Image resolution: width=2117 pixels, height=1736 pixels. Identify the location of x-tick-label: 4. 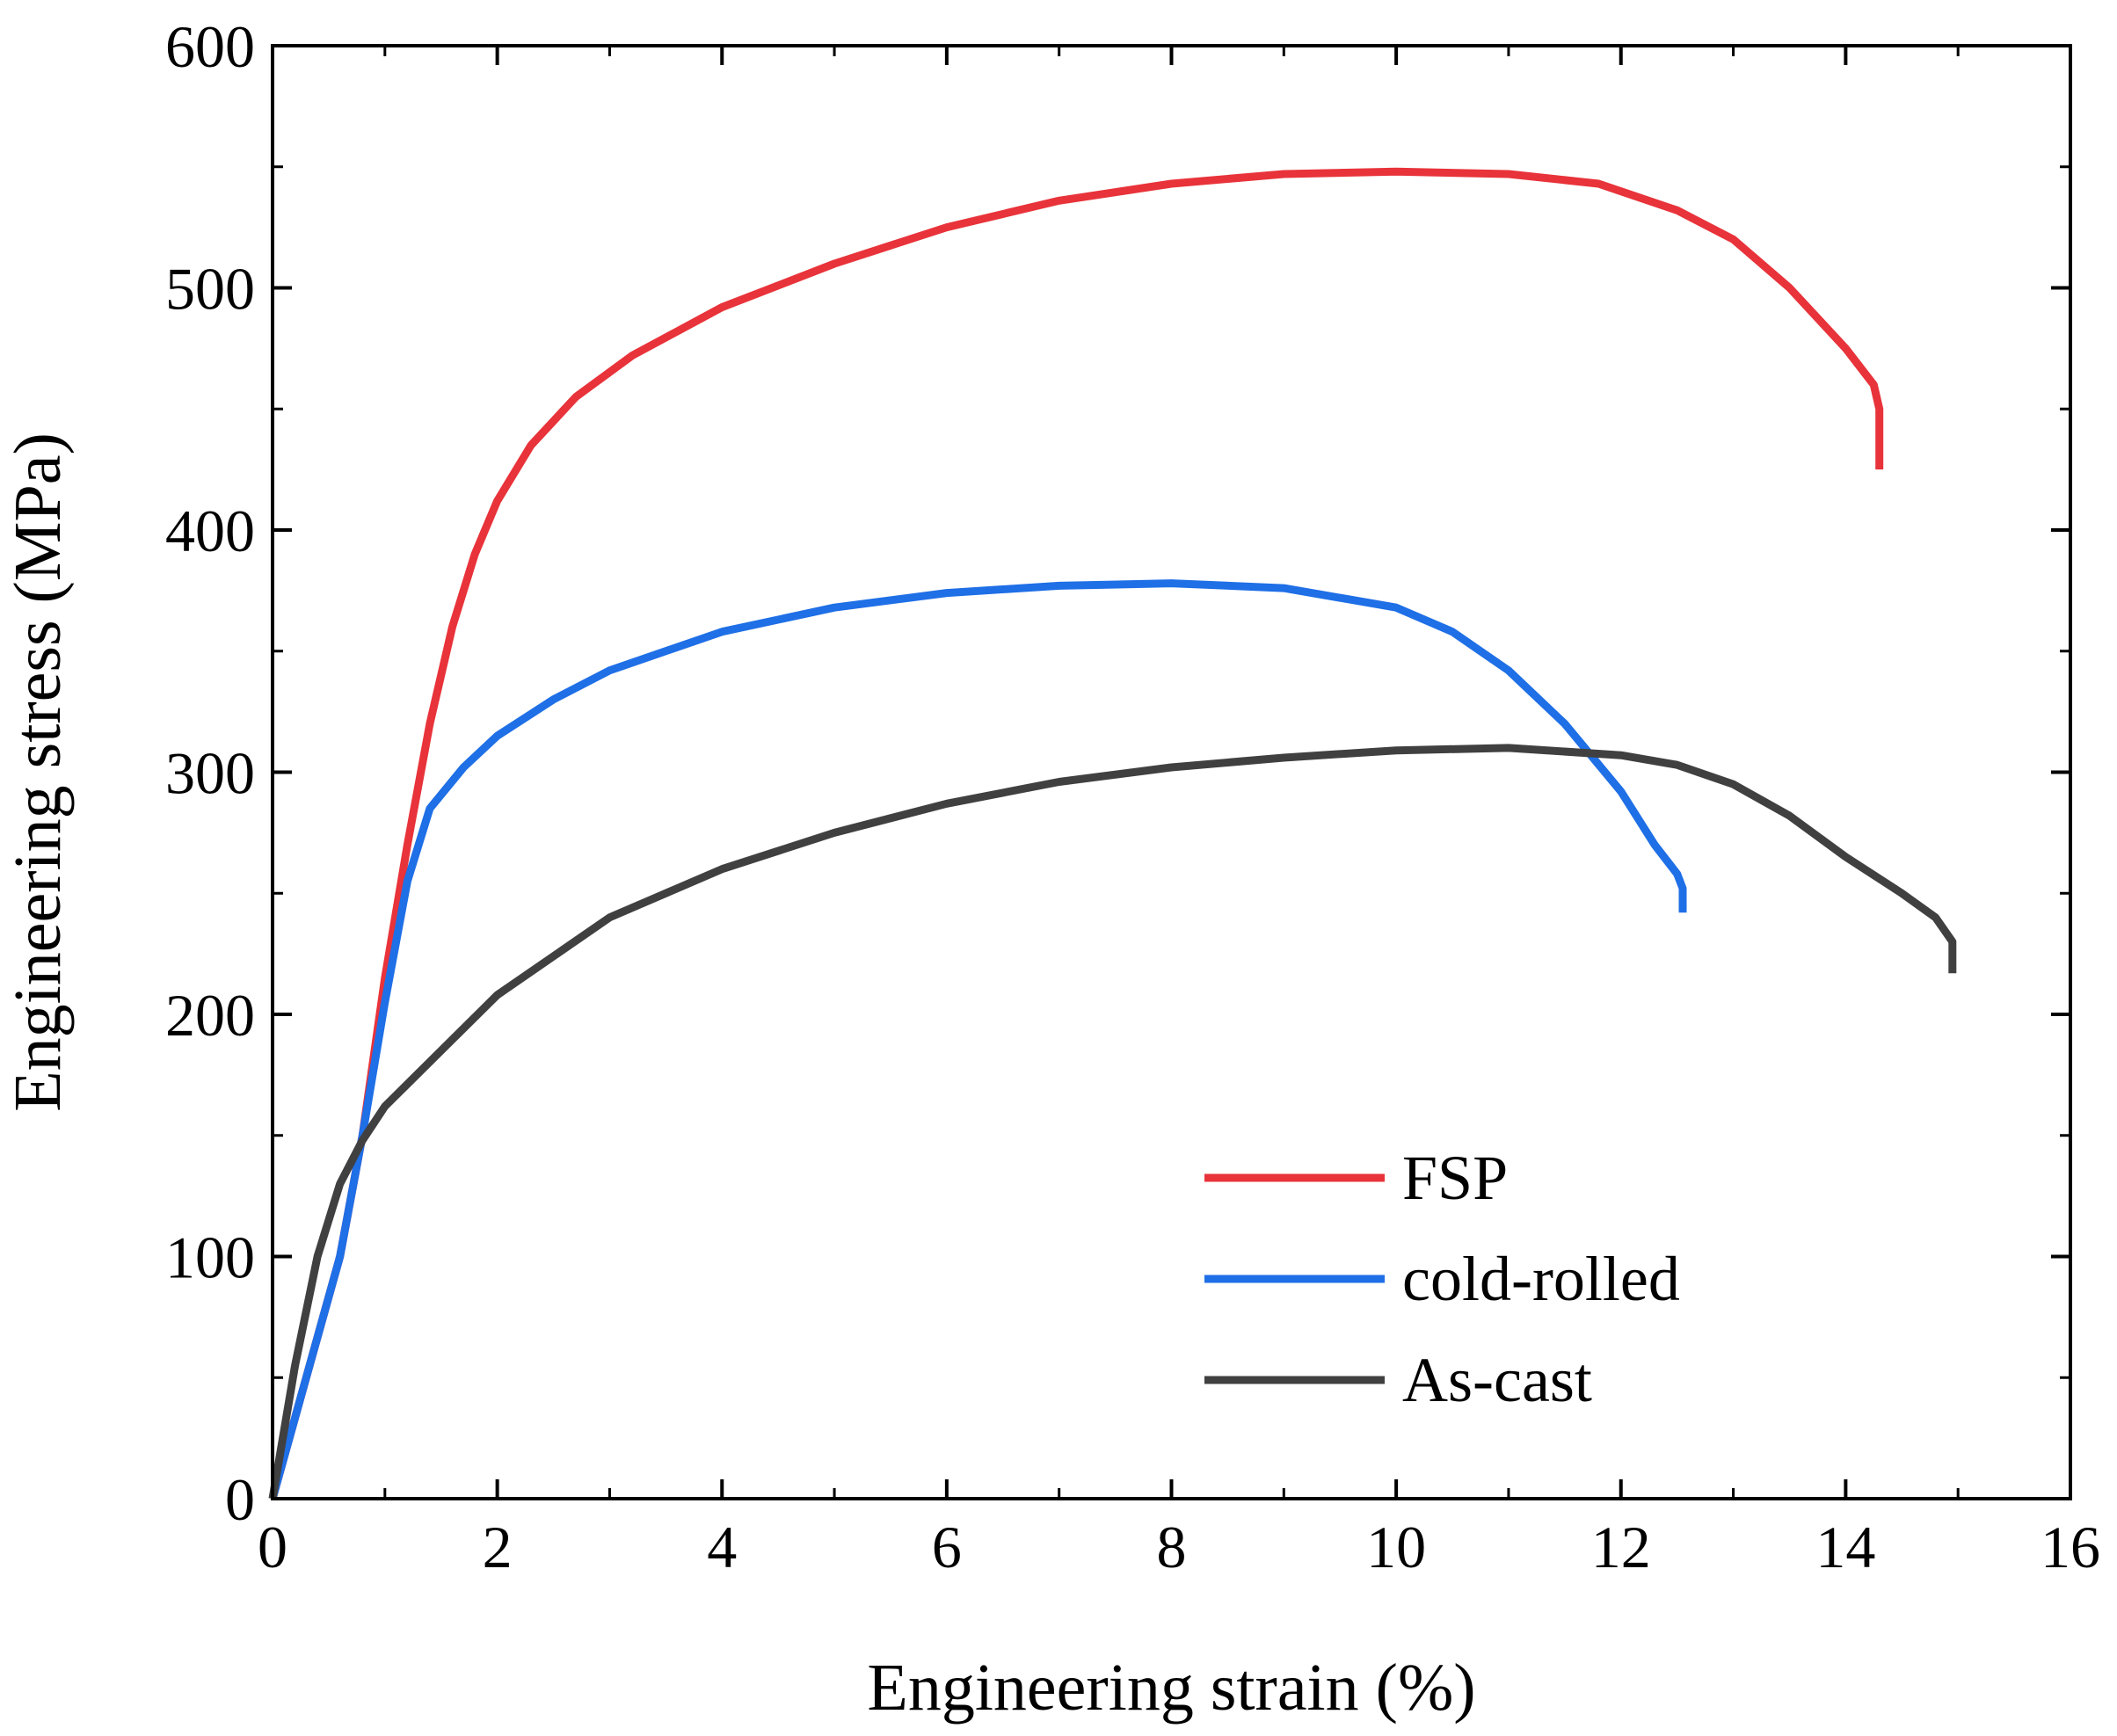
(722, 1547).